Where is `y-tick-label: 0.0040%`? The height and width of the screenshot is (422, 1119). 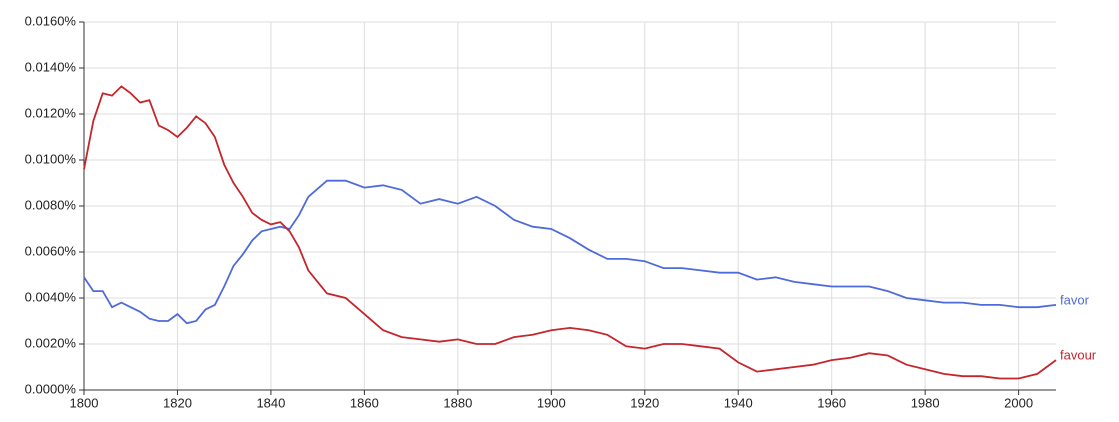 y-tick-label: 0.0040% is located at coordinates (51, 296).